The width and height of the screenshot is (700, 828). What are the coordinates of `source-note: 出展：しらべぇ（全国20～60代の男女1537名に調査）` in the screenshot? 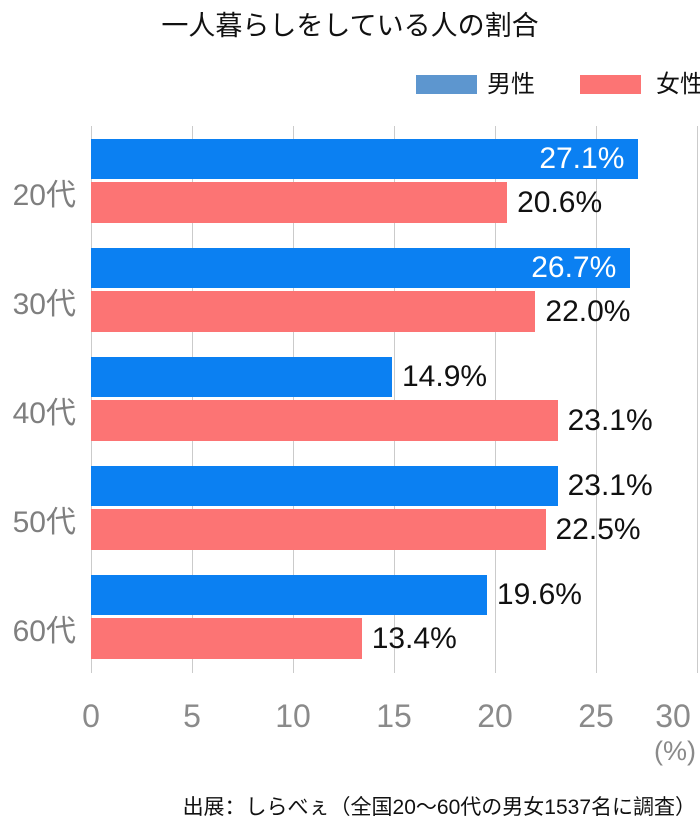 It's located at (439, 807).